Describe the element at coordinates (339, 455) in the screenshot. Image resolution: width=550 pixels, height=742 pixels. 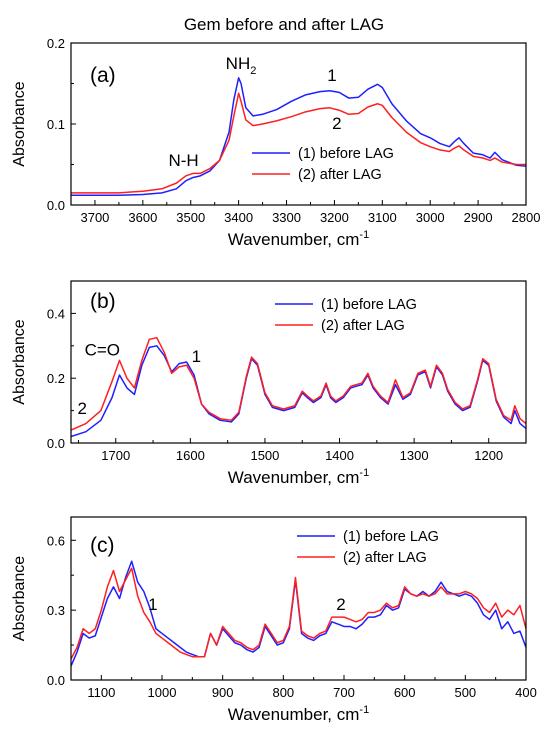
I see `x-tick-label: 1400` at that location.